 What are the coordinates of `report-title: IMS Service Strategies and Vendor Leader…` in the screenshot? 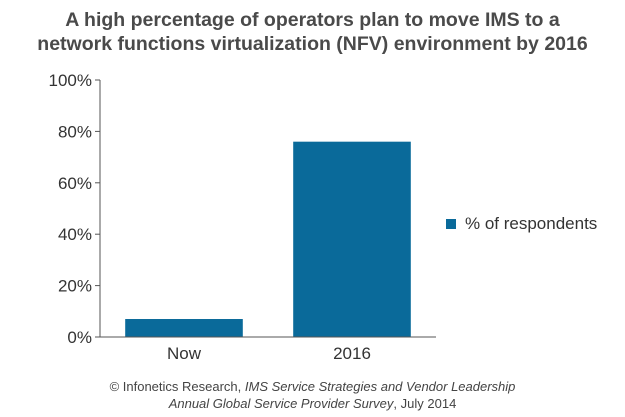 It's located at (380, 386).